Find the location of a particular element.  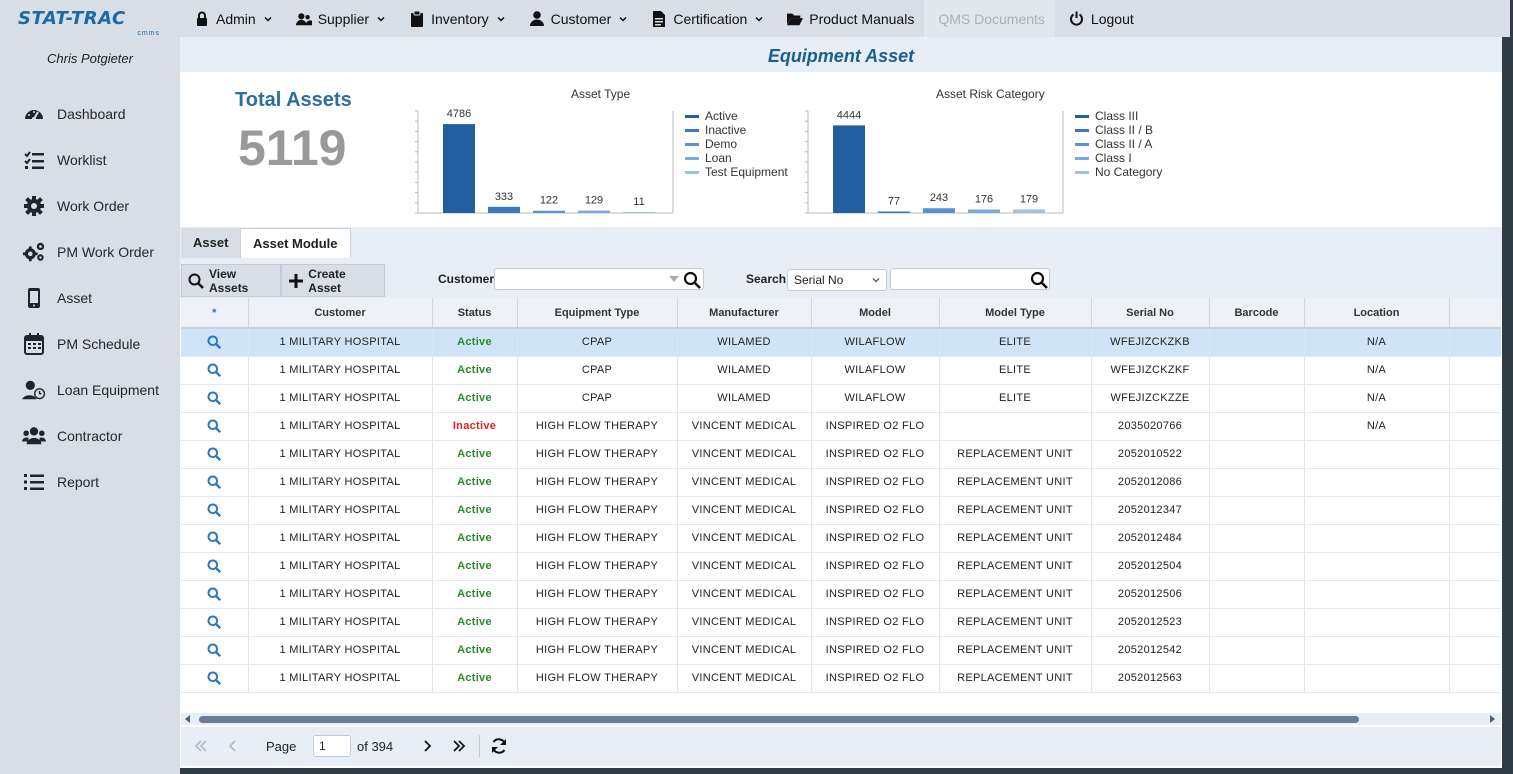

search-submit-icon is located at coordinates (1039, 280).